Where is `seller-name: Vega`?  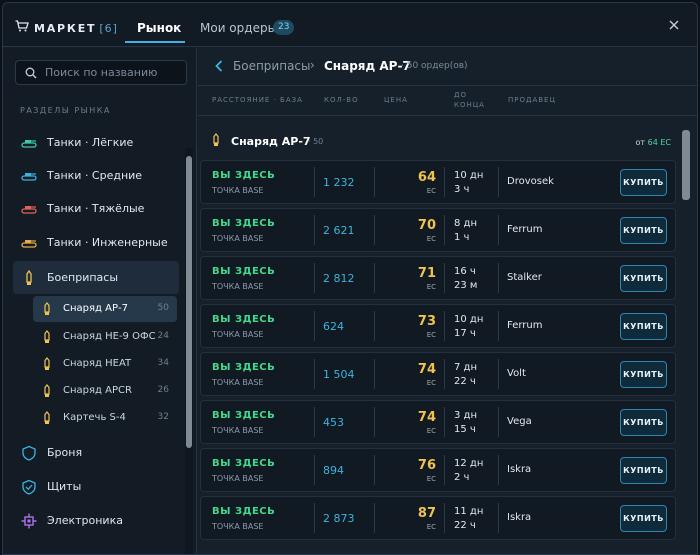 seller-name: Vega is located at coordinates (519, 421).